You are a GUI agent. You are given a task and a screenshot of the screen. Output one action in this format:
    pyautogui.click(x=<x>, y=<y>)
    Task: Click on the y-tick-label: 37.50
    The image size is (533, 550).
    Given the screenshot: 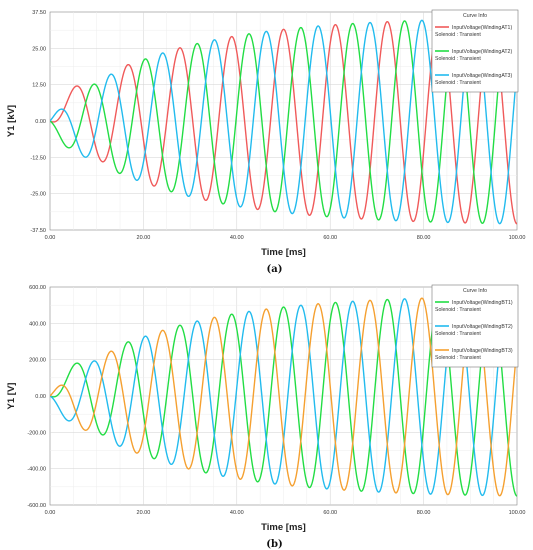 What is the action you would take?
    pyautogui.click(x=39, y=13)
    